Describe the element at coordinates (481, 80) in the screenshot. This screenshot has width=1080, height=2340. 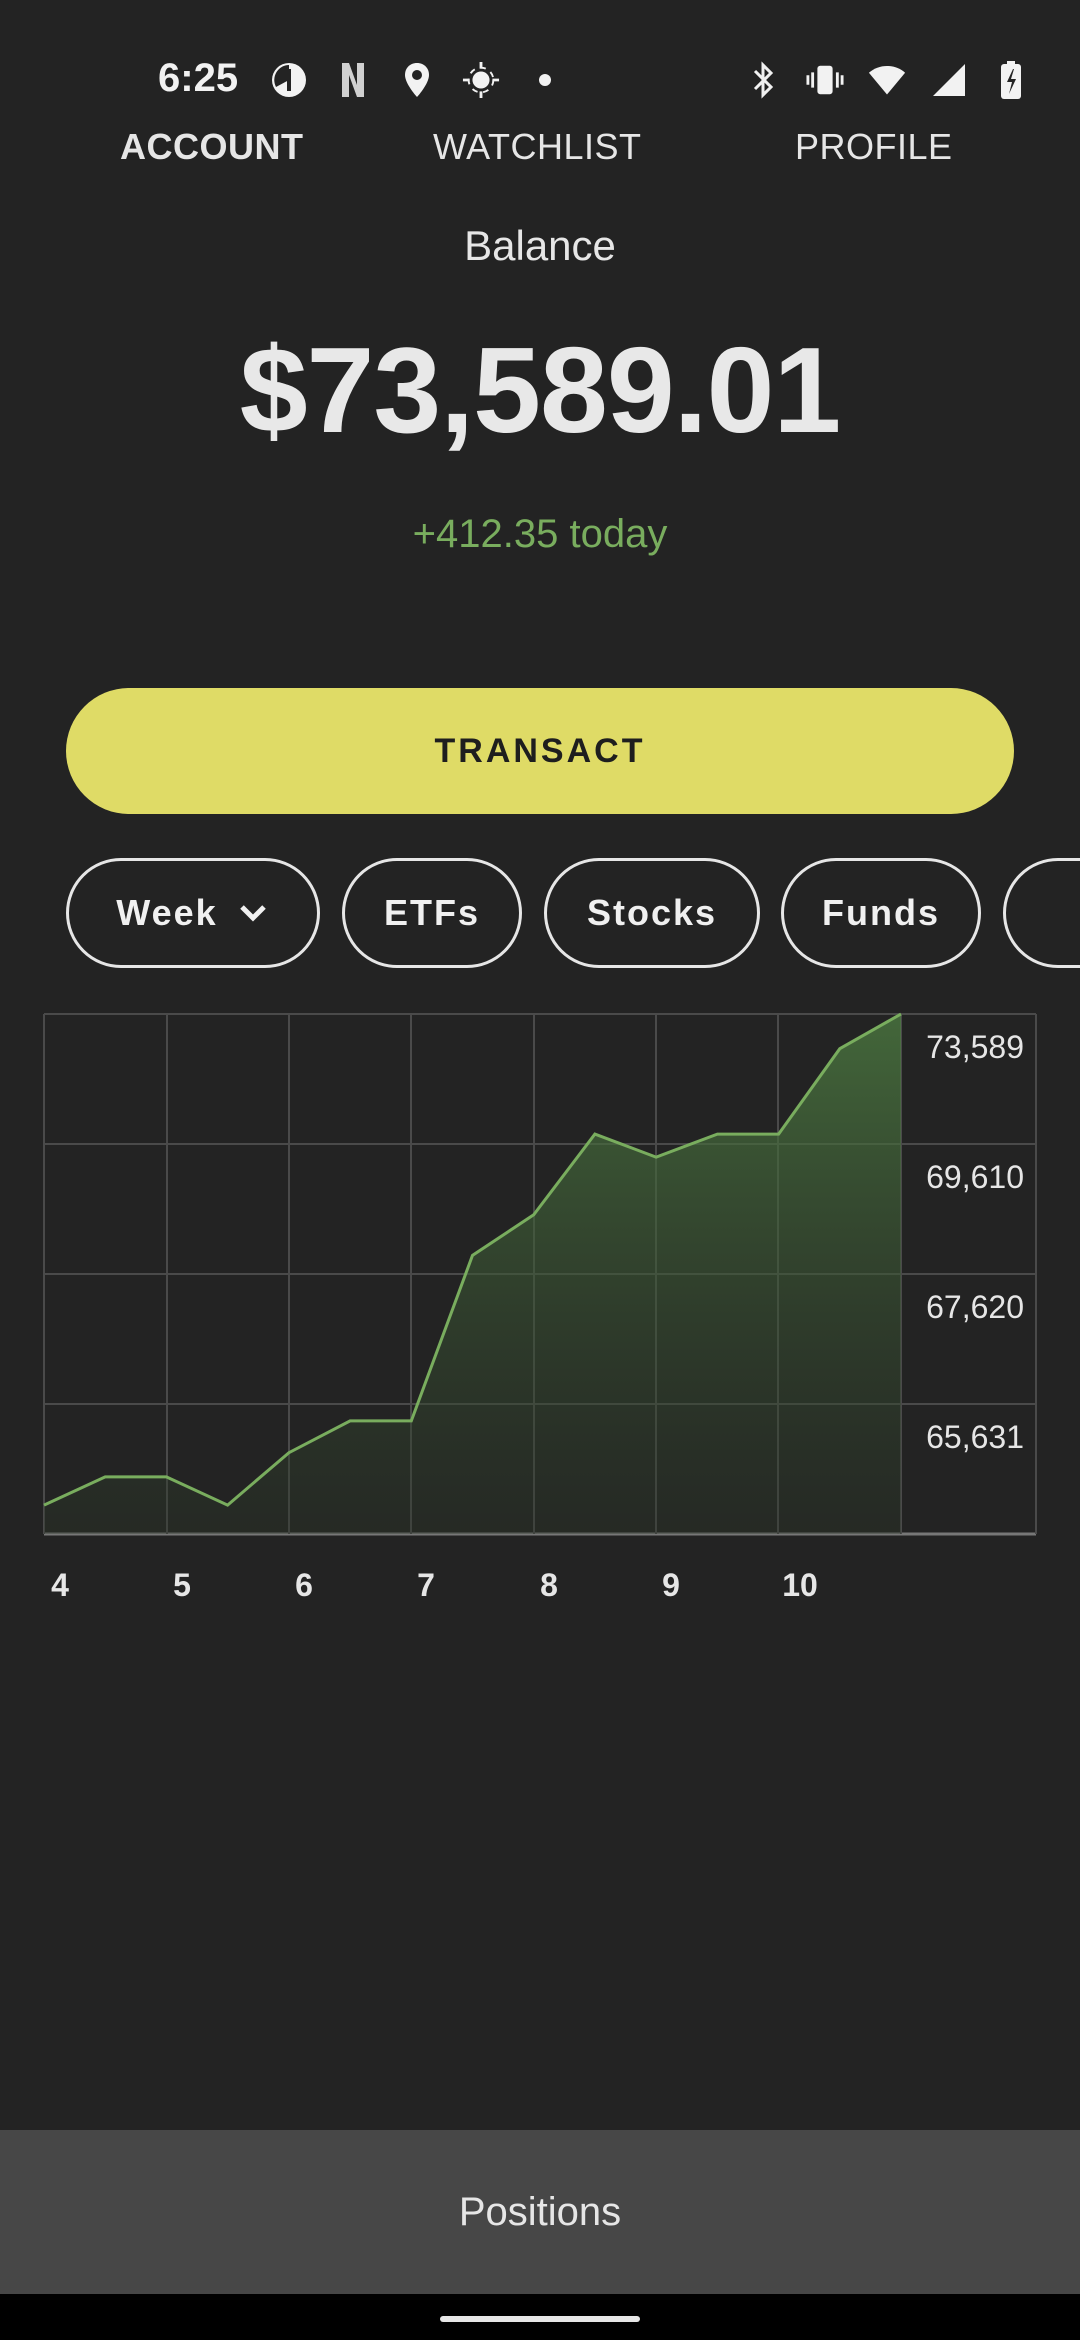
I see `gps-icon` at that location.